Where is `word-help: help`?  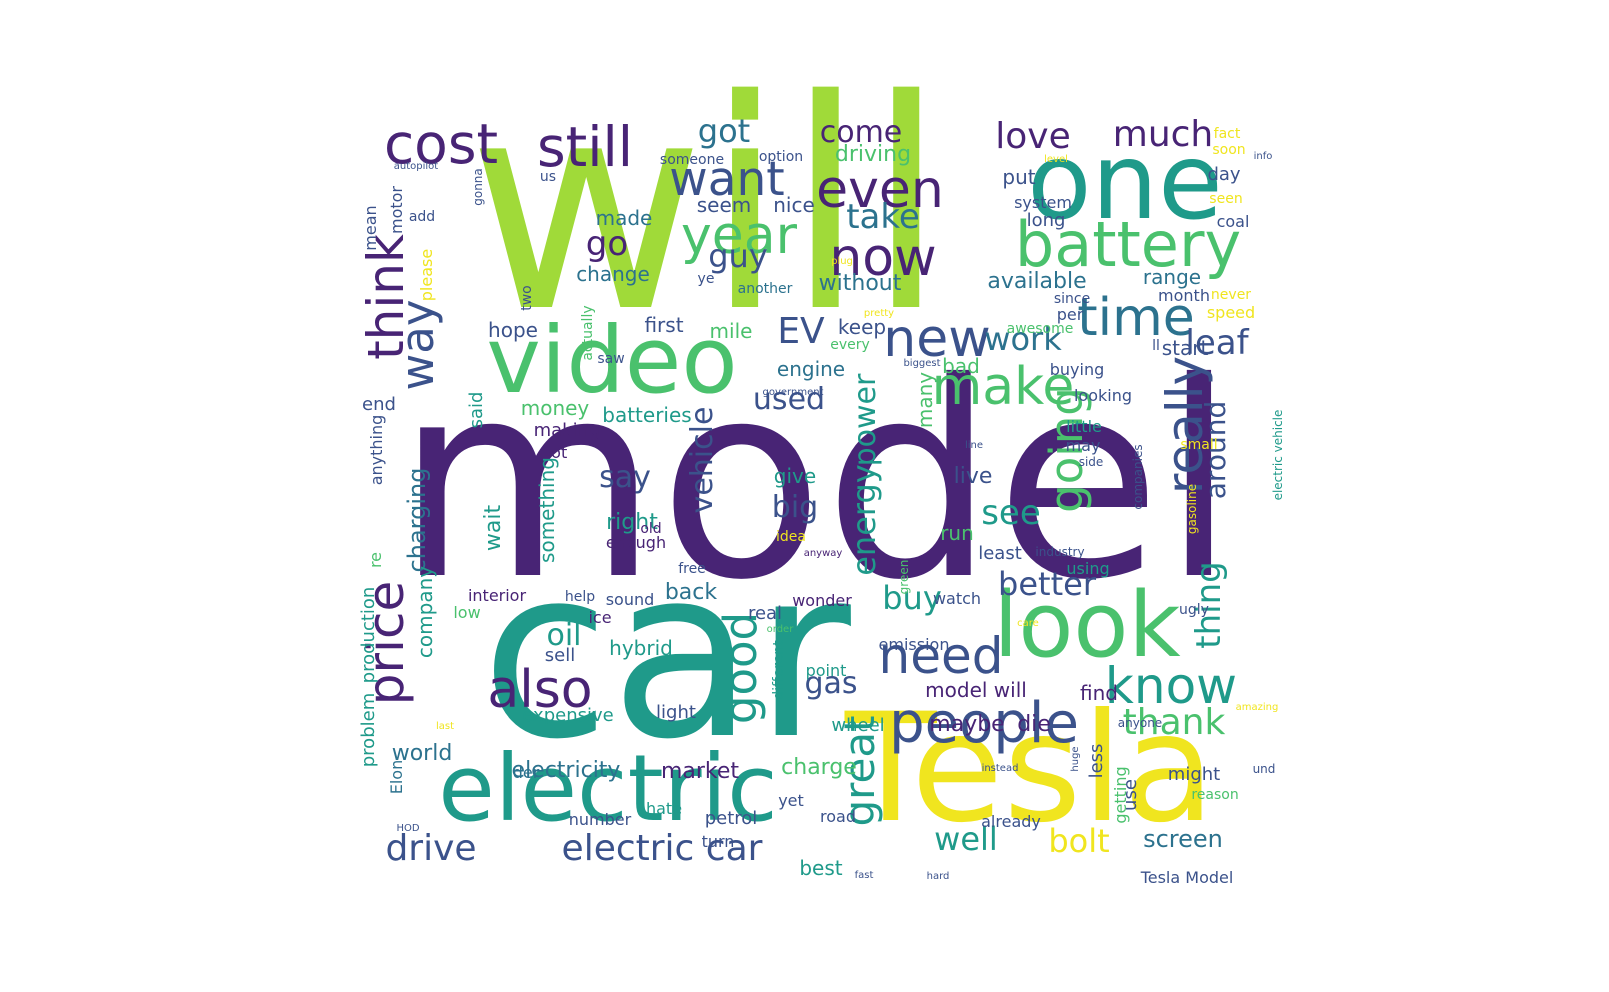 word-help: help is located at coordinates (580, 597).